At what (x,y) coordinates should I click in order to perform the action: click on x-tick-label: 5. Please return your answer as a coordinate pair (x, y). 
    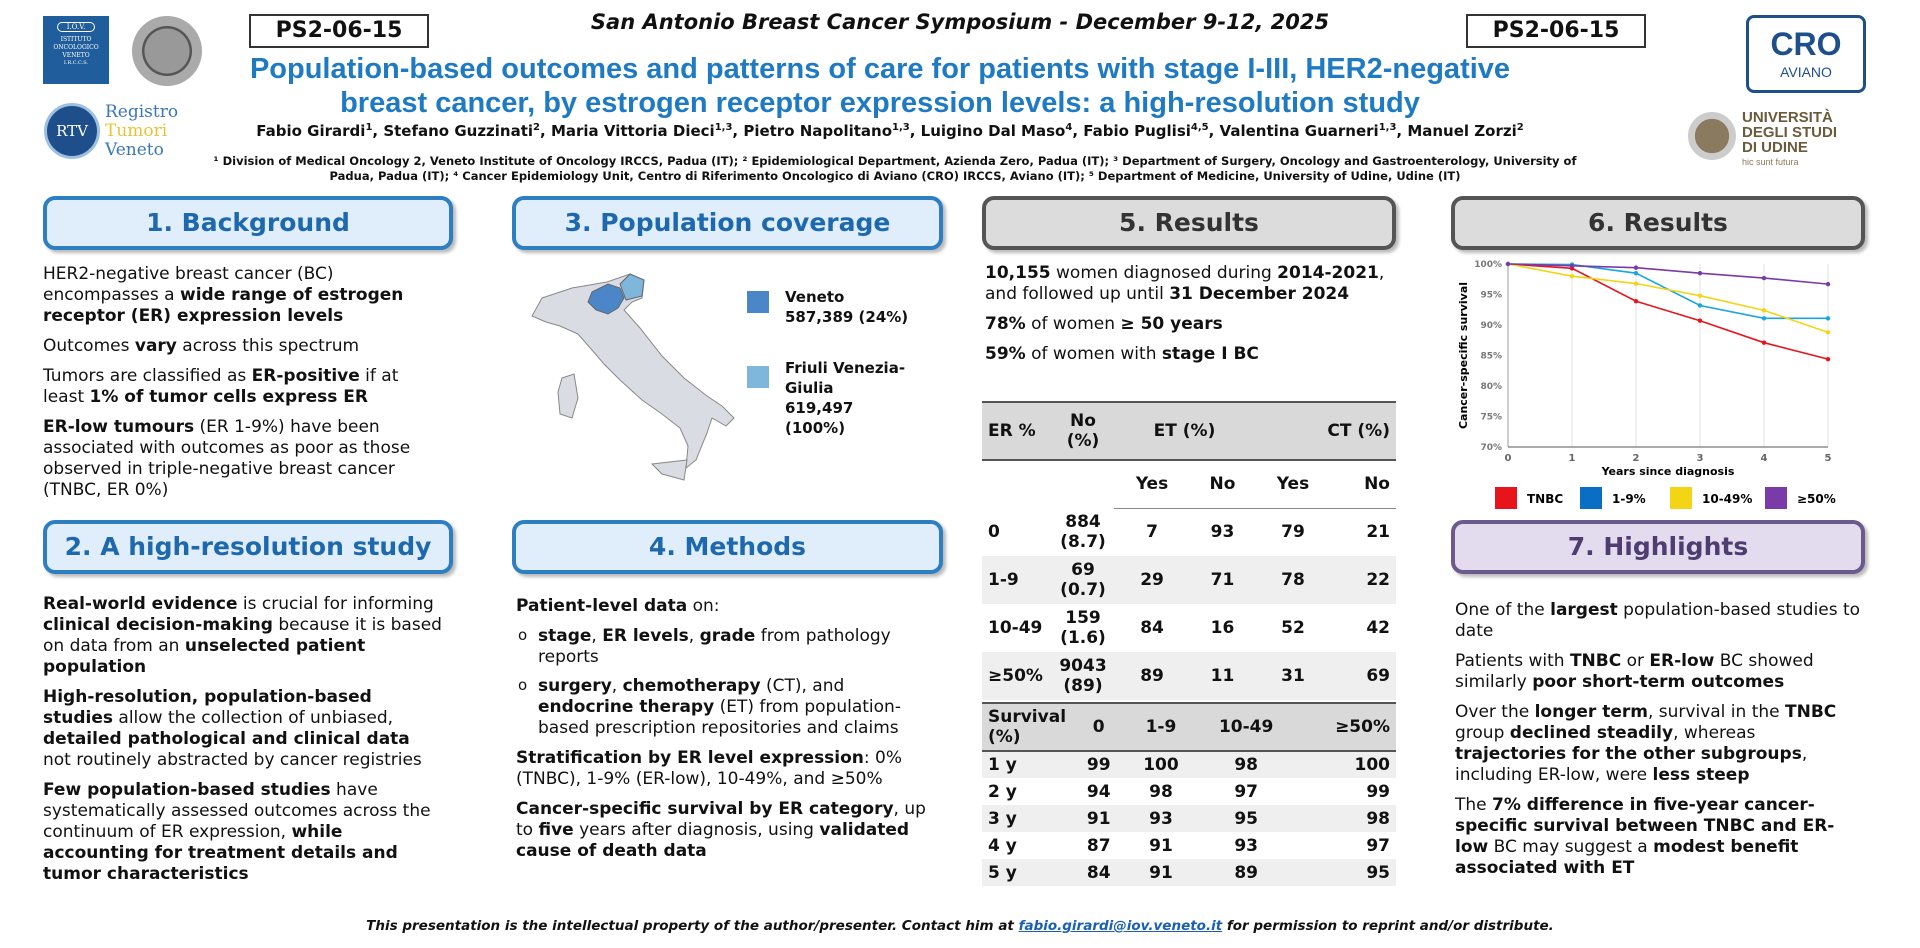
    Looking at the image, I should click on (1828, 458).